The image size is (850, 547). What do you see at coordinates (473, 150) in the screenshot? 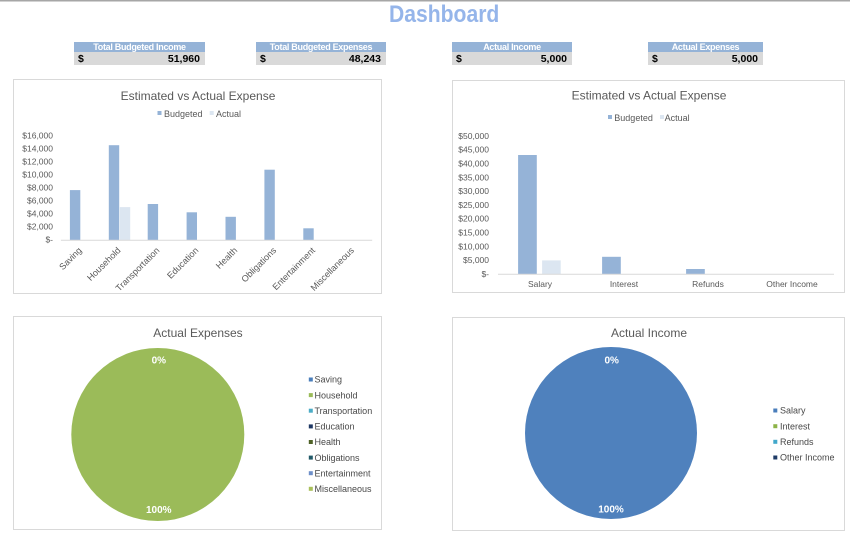
I see `svg-text: $45,000` at bounding box center [473, 150].